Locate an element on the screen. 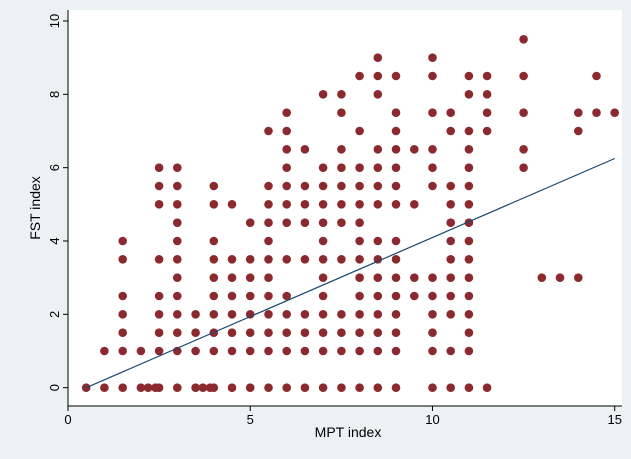 Image resolution: width=631 pixels, height=459 pixels. y-tick-label: 8 is located at coordinates (54, 94).